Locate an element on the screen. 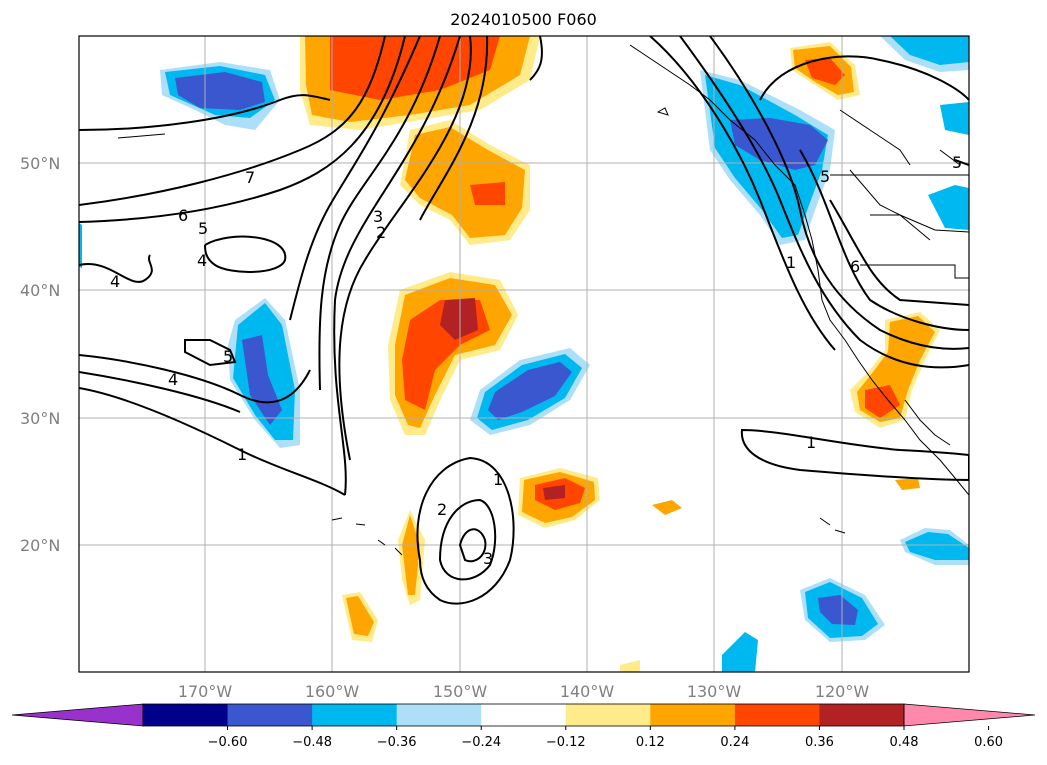 Image resolution: width=1047 pixels, height=765 pixels. latitude-labels: 50°N 40°N 30°N 20°N is located at coordinates (40, 354).